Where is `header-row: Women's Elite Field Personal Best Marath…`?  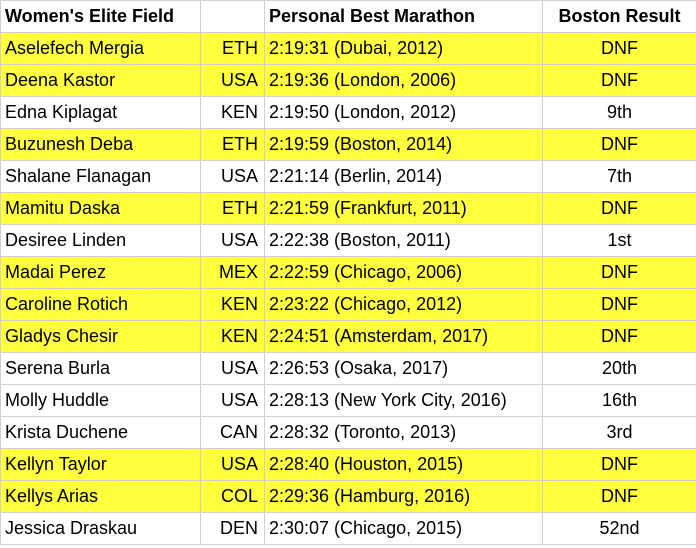 header-row: Women's Elite Field Personal Best Marath… is located at coordinates (348, 16).